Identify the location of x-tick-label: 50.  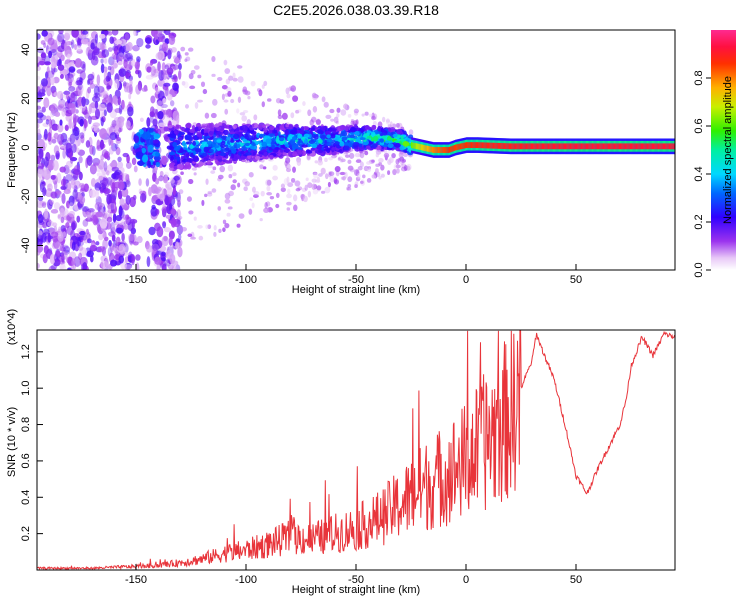
(576, 280).